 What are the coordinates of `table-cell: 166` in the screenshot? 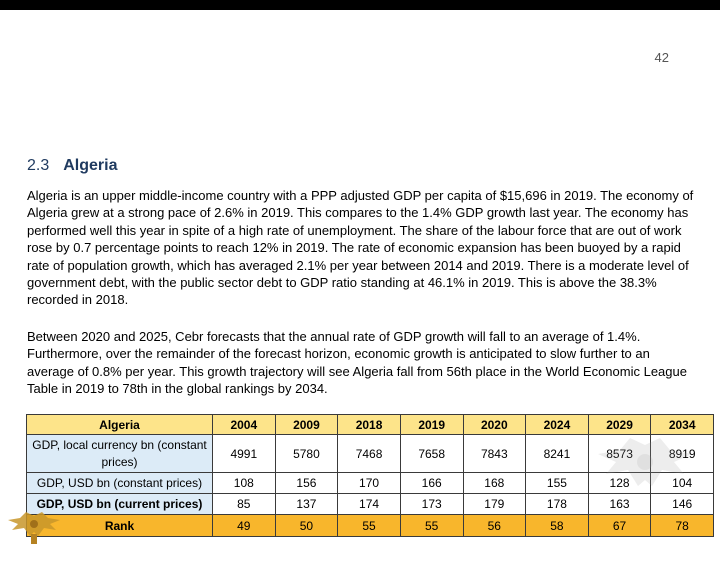 It's located at (431, 483).